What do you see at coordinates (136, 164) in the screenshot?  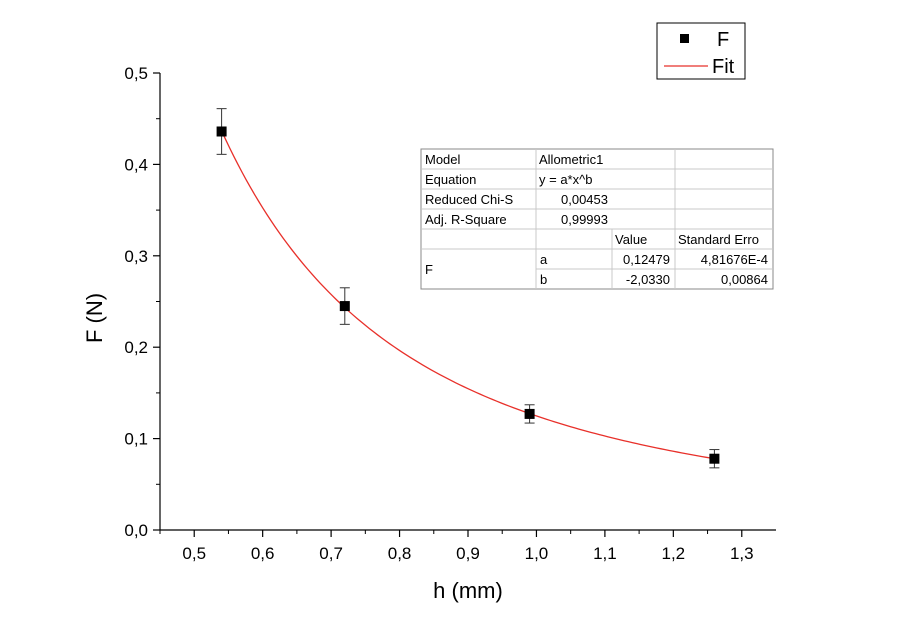 I see `y-tick-label-4: 0,4` at bounding box center [136, 164].